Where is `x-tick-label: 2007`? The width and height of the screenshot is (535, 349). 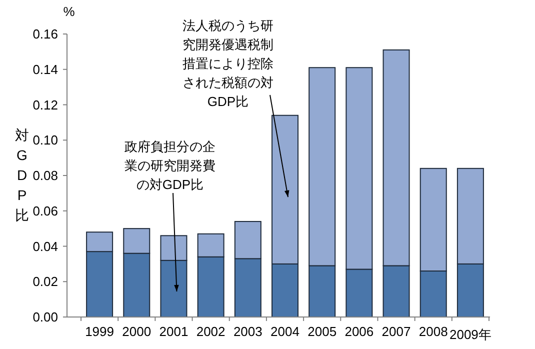
x-tick-label: 2007 is located at coordinates (396, 331).